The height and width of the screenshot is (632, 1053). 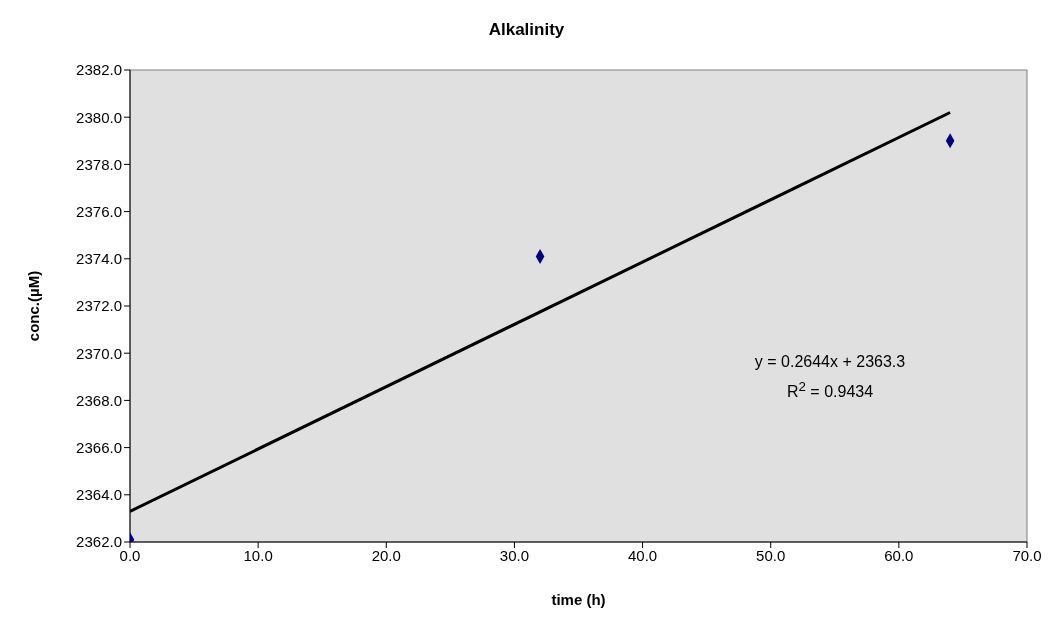 I want to click on y-tick-label: 2368.0, so click(x=99, y=400).